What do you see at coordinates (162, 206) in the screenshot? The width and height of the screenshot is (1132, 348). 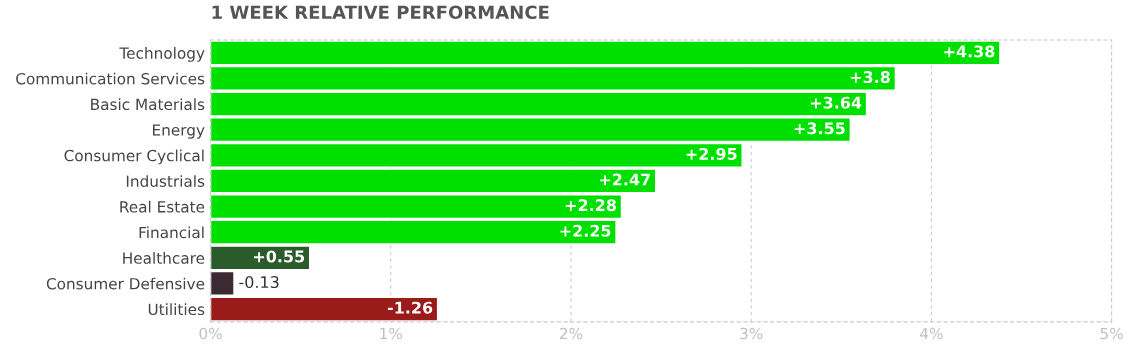 I see `y-tick-label: Real Estate` at bounding box center [162, 206].